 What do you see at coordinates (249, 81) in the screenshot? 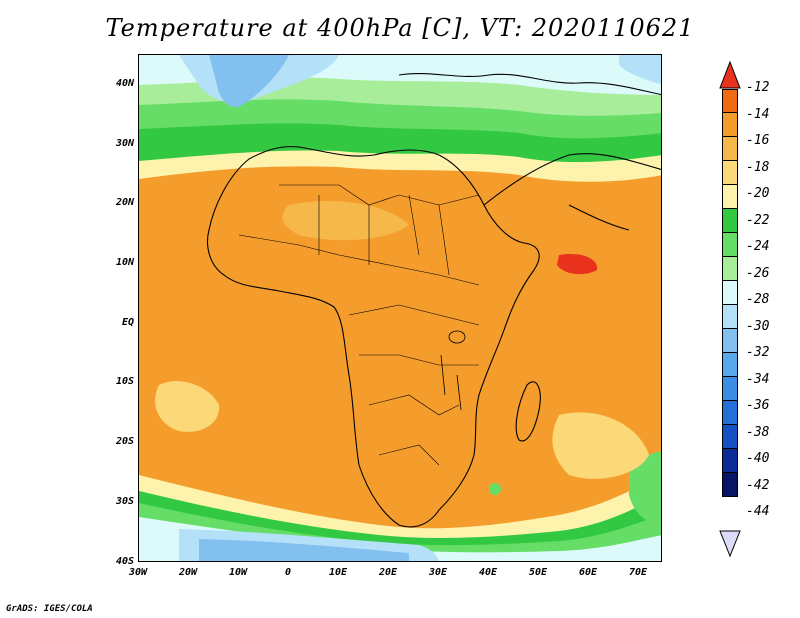
I see `field-north-blue` at bounding box center [249, 81].